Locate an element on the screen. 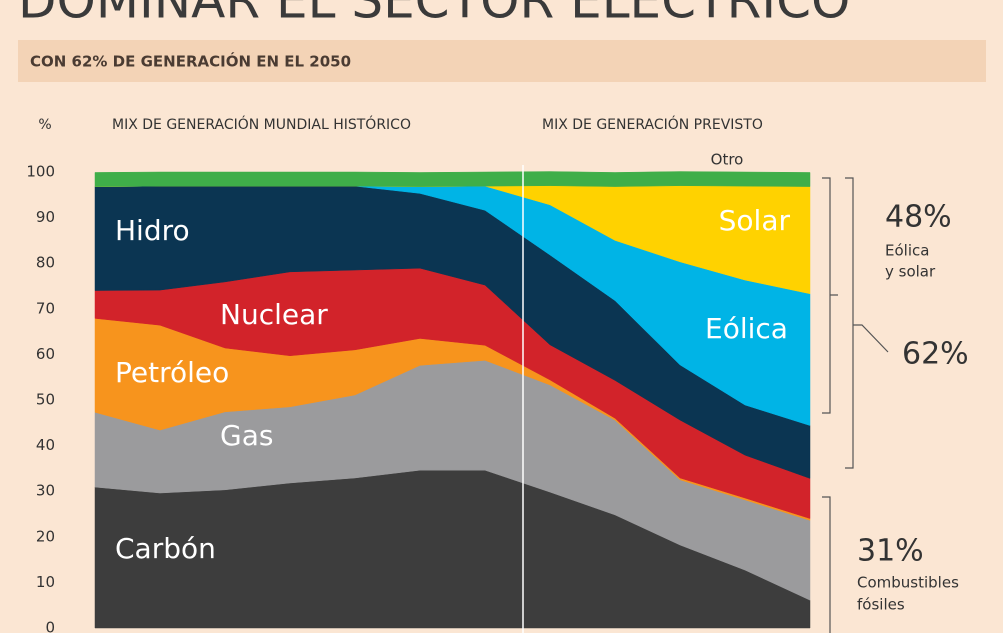  chart-title: DOMINAR EL SECTOR ELÉCTRICO is located at coordinates (434, 15).